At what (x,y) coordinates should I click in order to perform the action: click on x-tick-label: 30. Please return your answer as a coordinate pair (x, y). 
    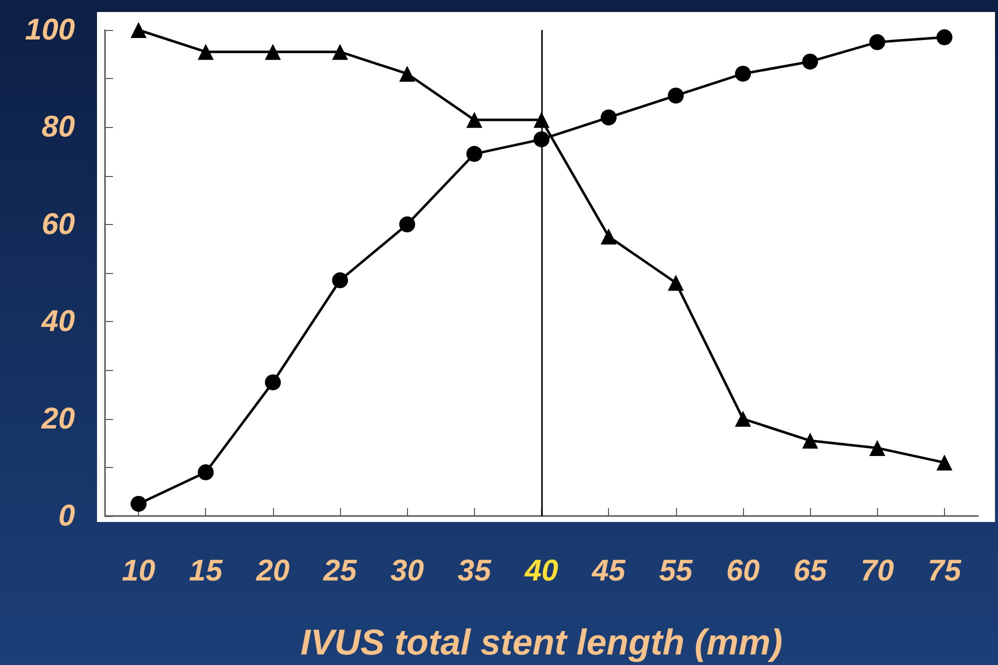
    Looking at the image, I should click on (407, 571).